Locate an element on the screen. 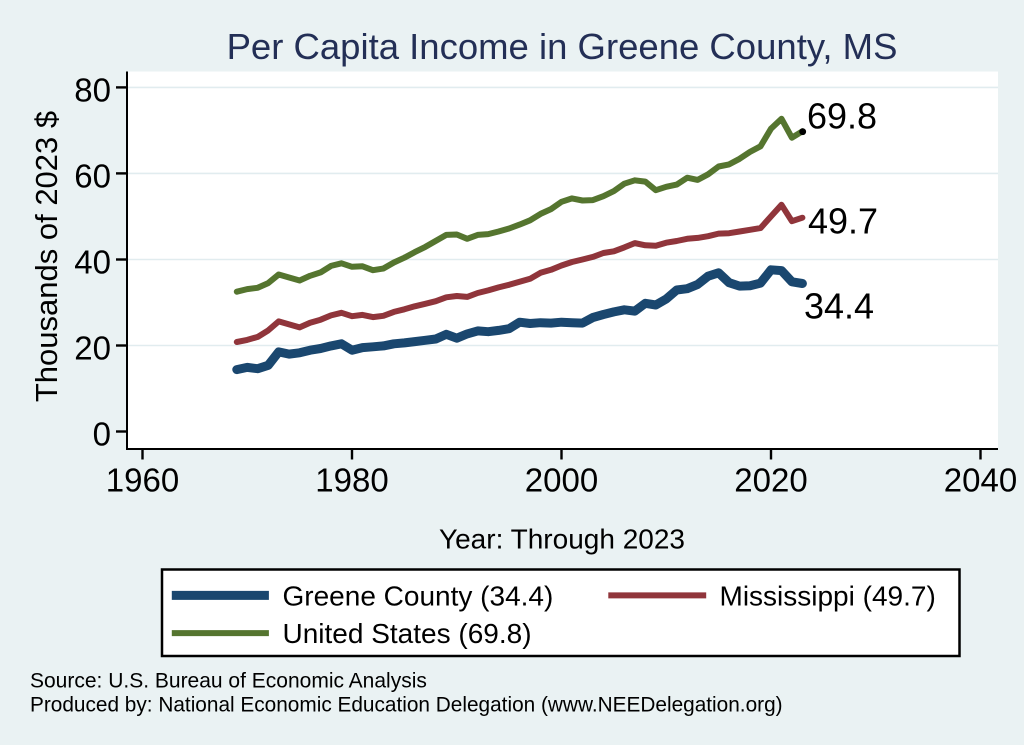 Image resolution: width=1024 pixels, height=745 pixels. svg-text: Year: Through 2023 is located at coordinates (562, 539).